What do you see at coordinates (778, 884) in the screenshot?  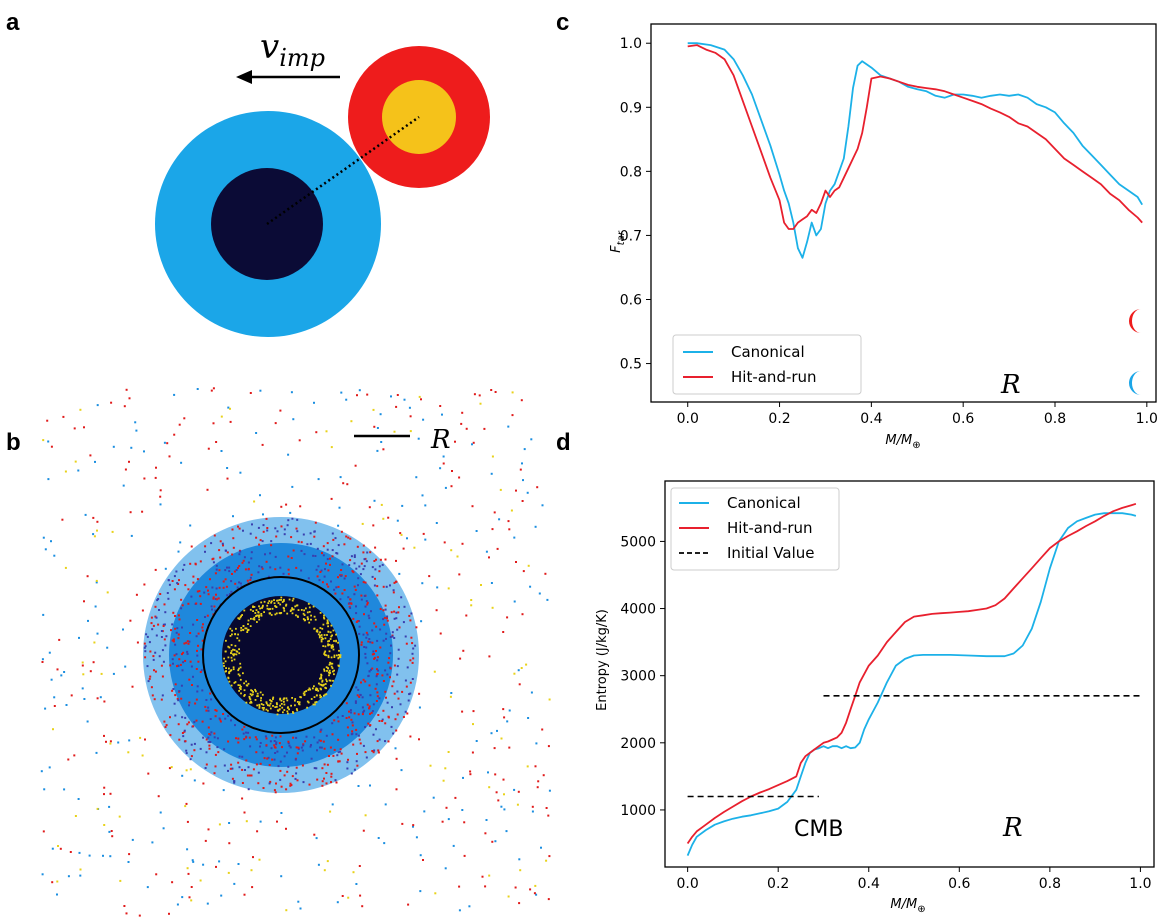 I see `chart-d-xtick-label: 0.2` at bounding box center [778, 884].